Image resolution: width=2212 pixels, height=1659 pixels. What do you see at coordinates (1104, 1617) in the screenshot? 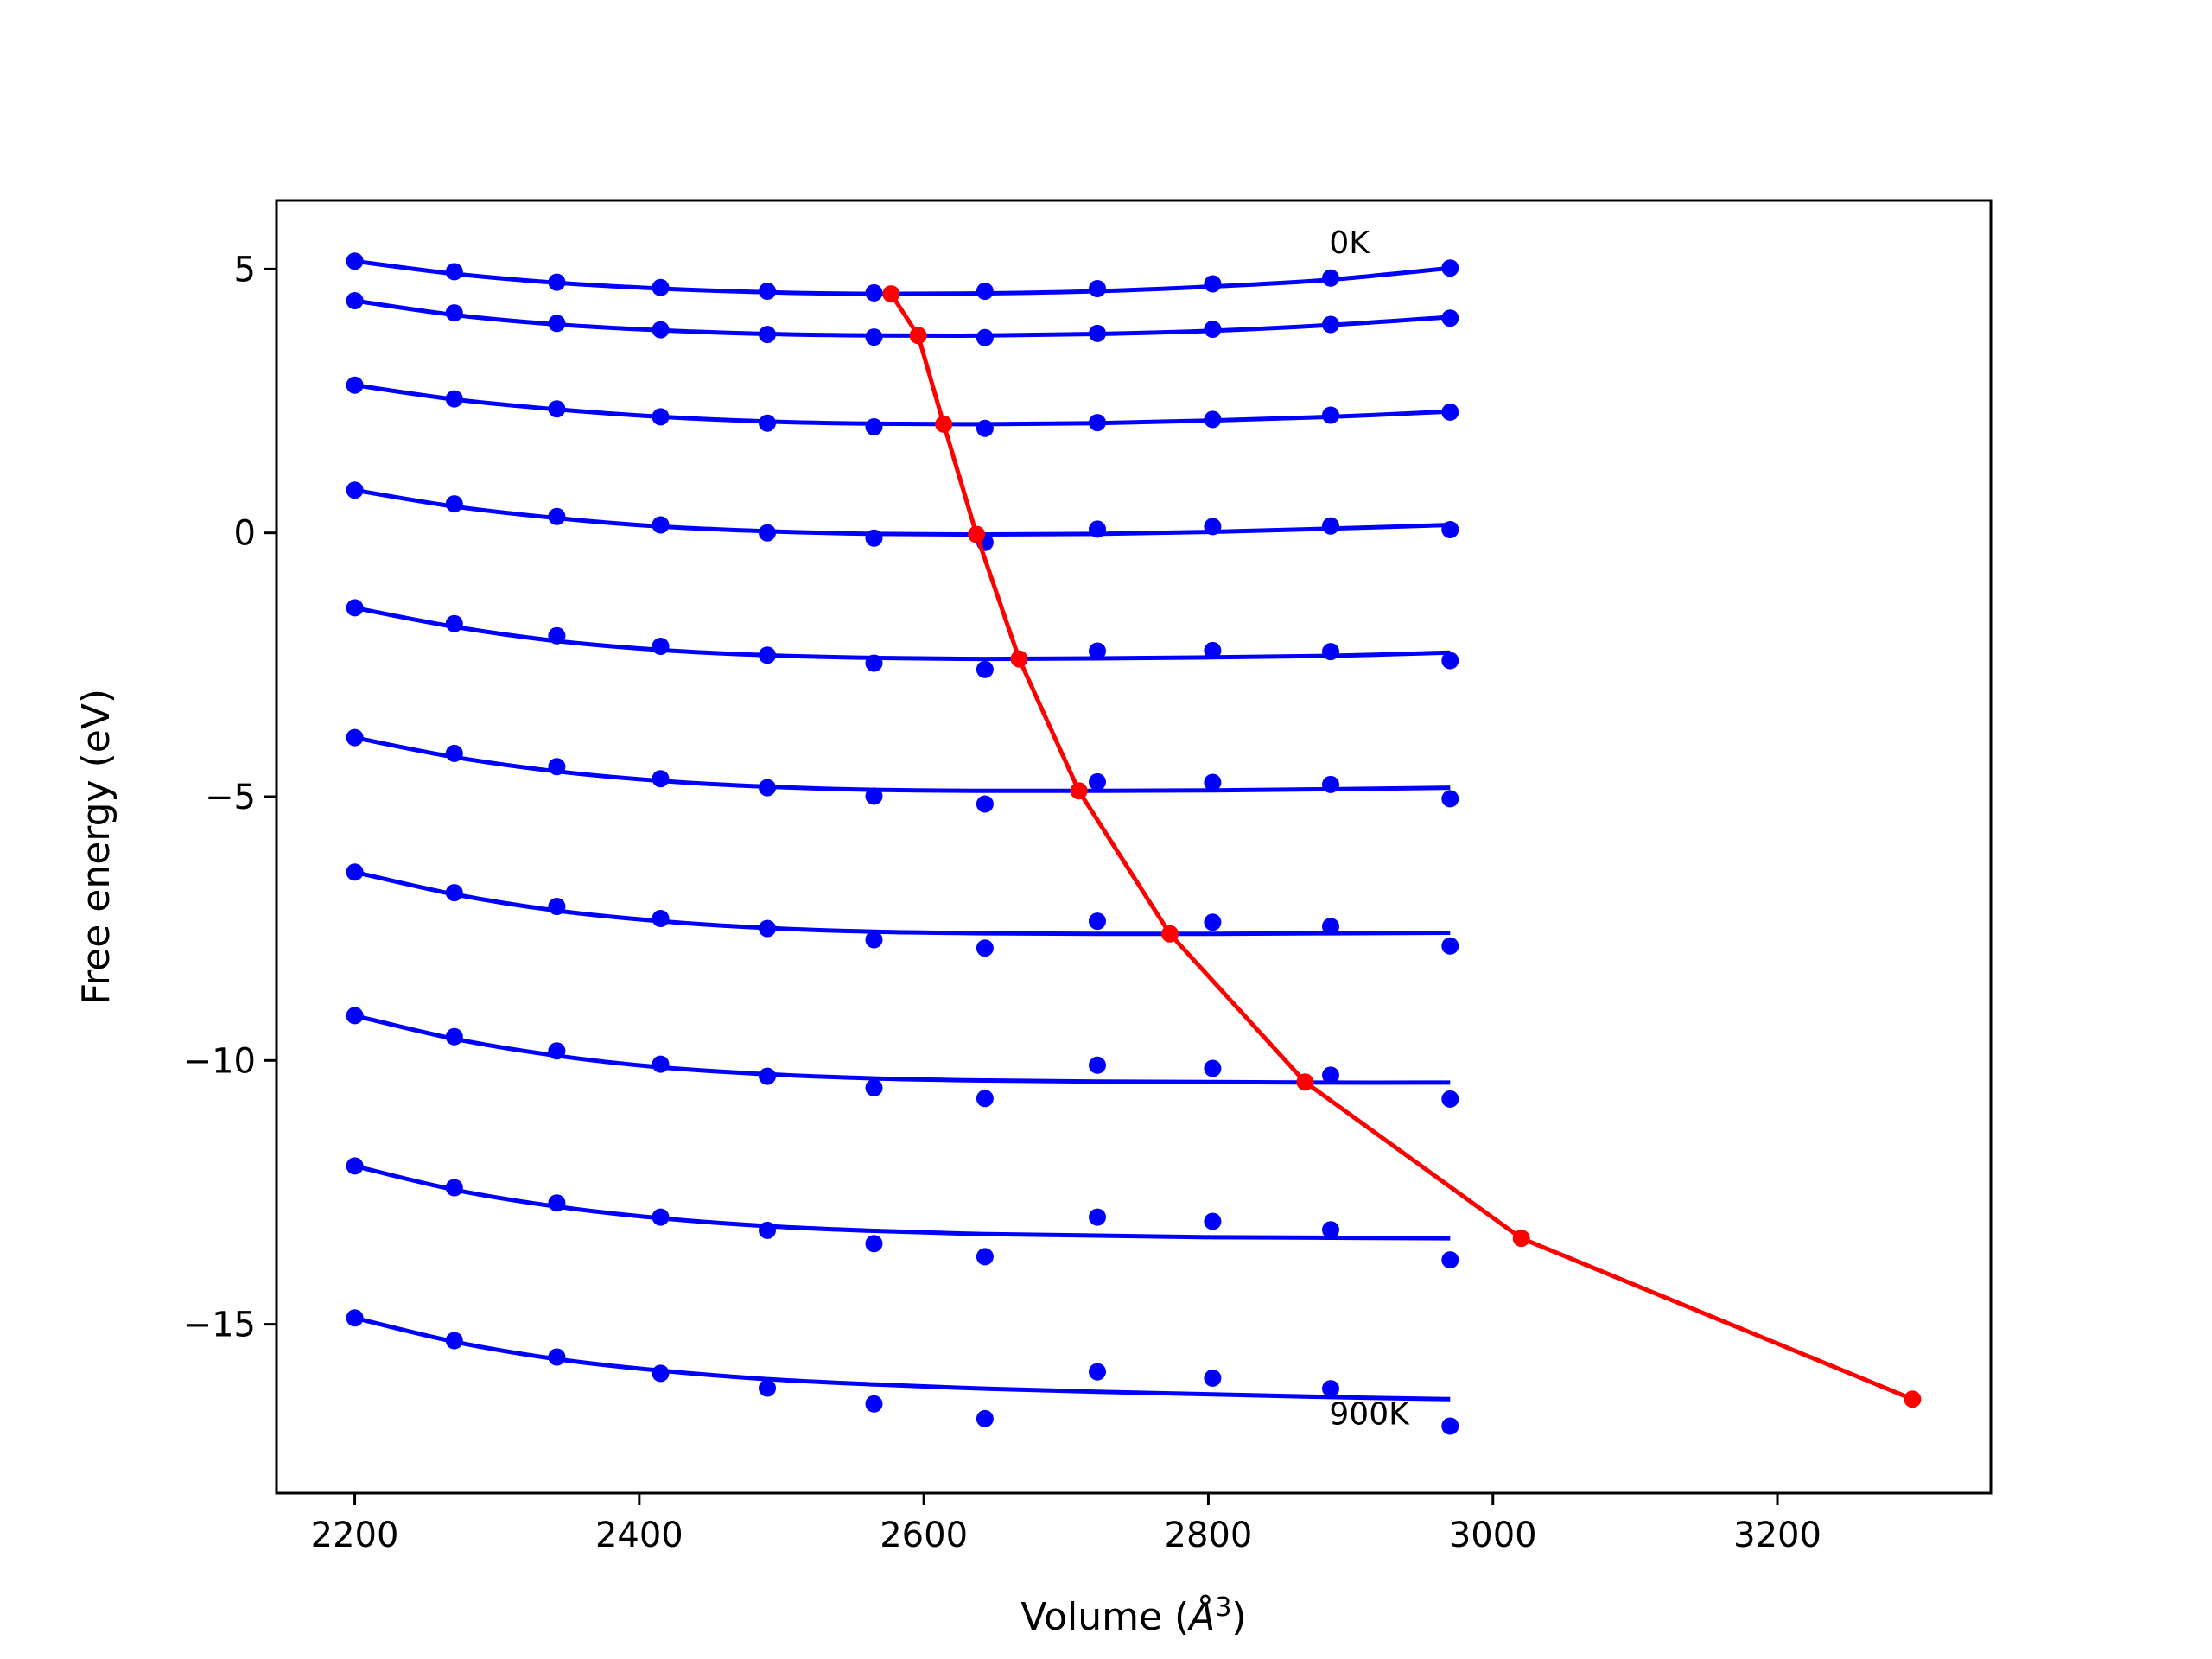
I see `x-axis-label-text: Volume (` at bounding box center [1104, 1617].